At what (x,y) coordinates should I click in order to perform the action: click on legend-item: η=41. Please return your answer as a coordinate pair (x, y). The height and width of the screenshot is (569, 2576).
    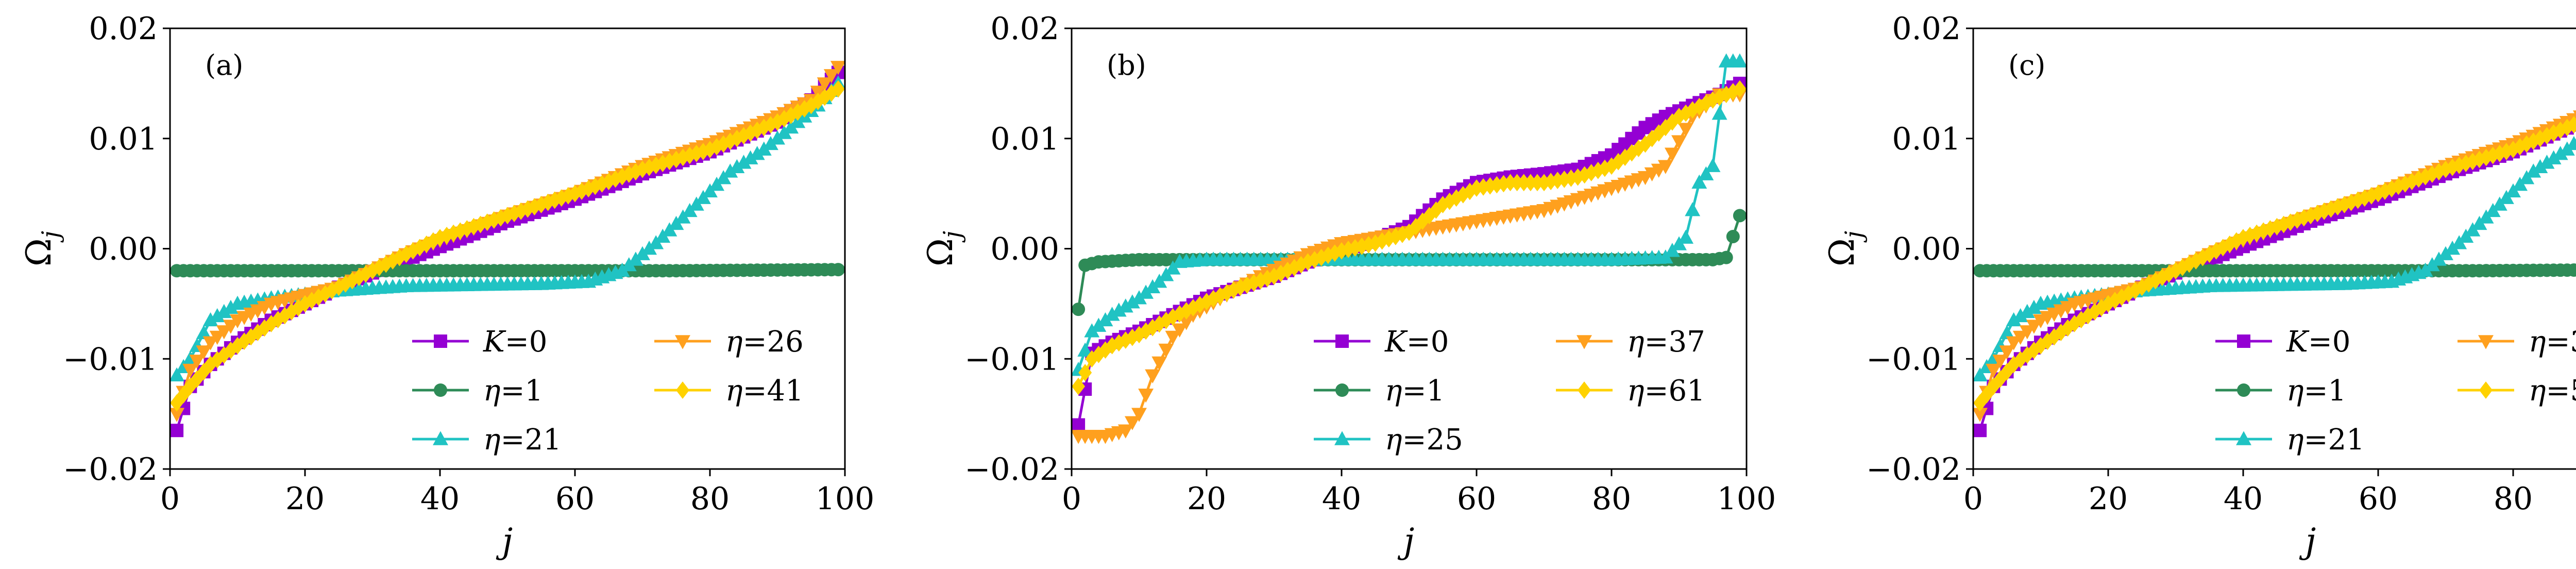
    Looking at the image, I should click on (729, 391).